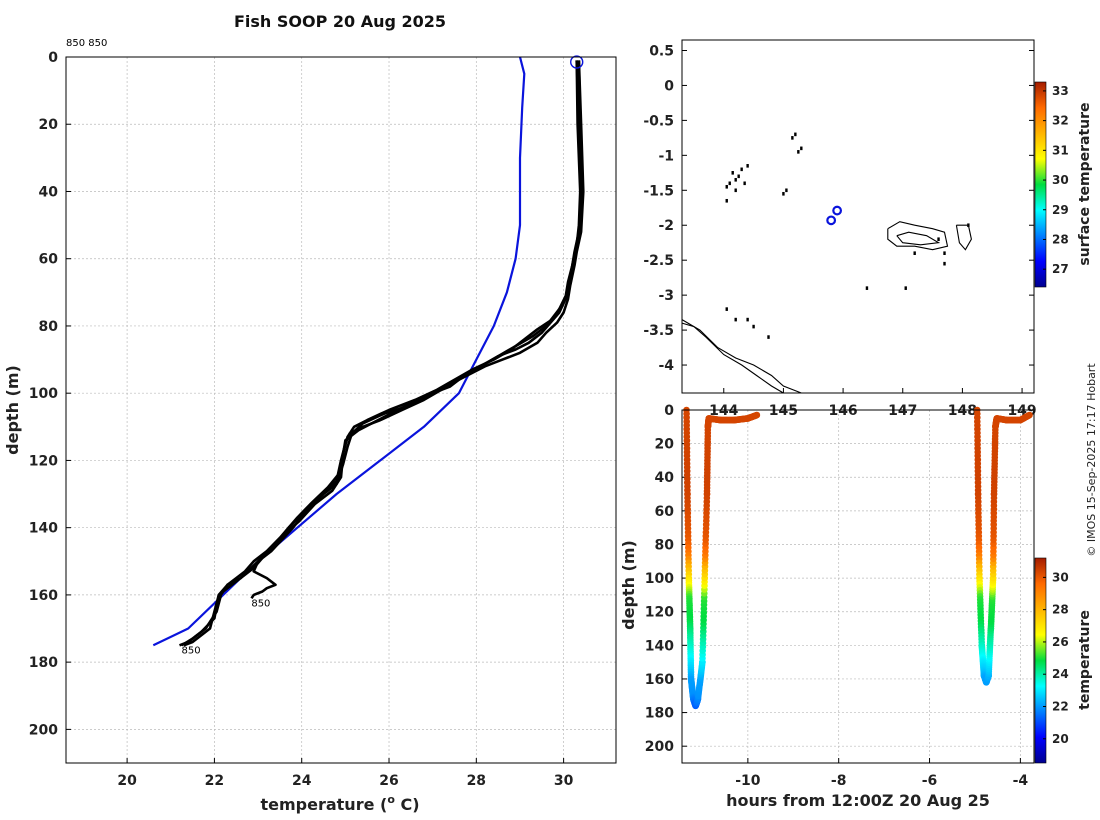  Describe the element at coordinates (748, 781) in the screenshot. I see `depth-time-xtick-label: -10` at that location.